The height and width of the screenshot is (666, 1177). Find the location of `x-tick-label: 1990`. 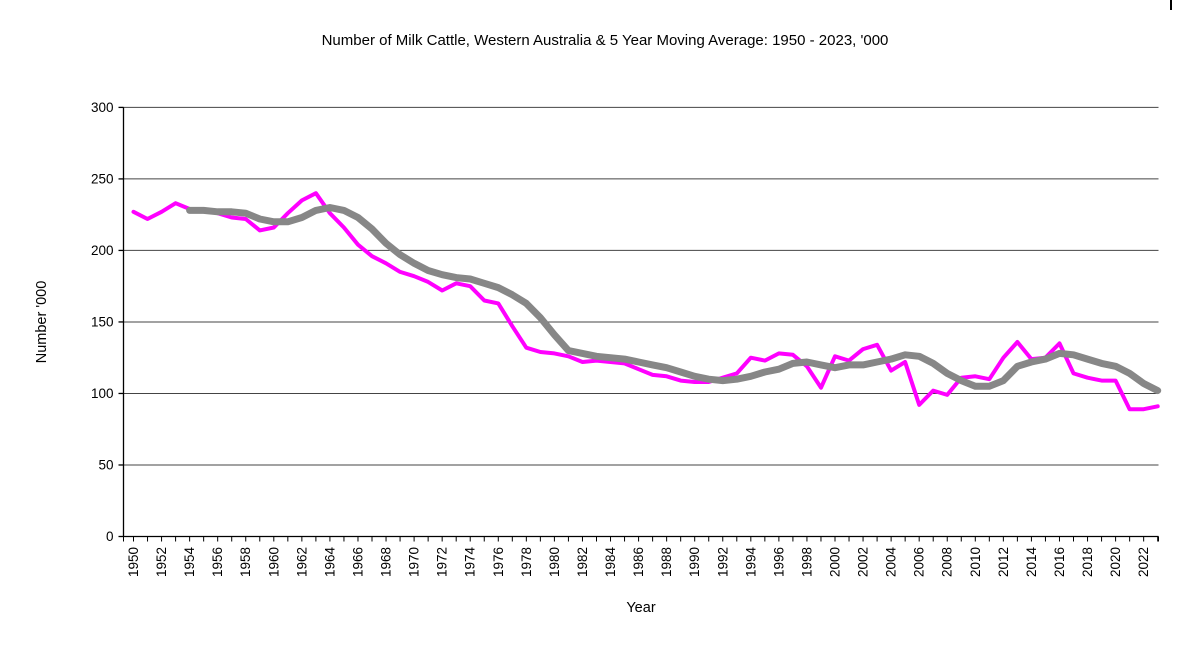

x-tick-label: 1990 is located at coordinates (694, 562).